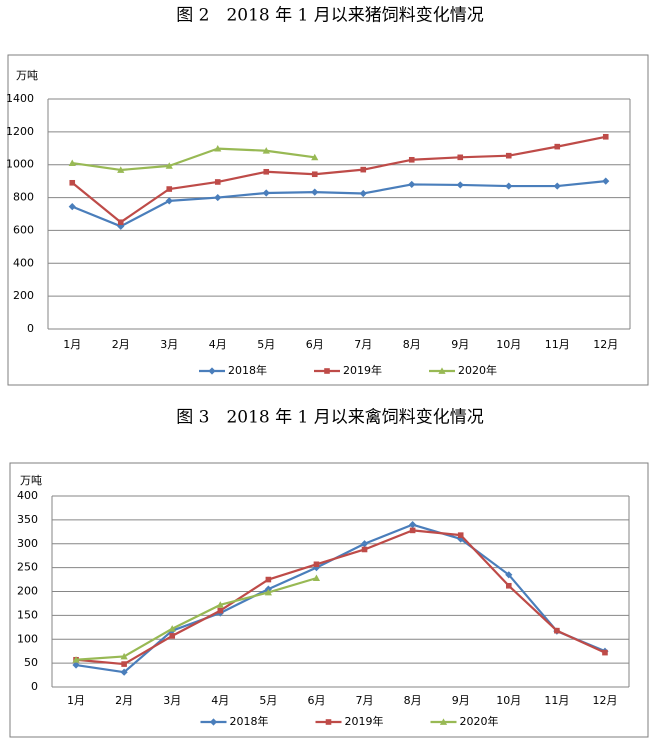 Image resolution: width=660 pixels, height=741 pixels. Describe the element at coordinates (31, 662) in the screenshot. I see `y-tick-label: 50` at that location.